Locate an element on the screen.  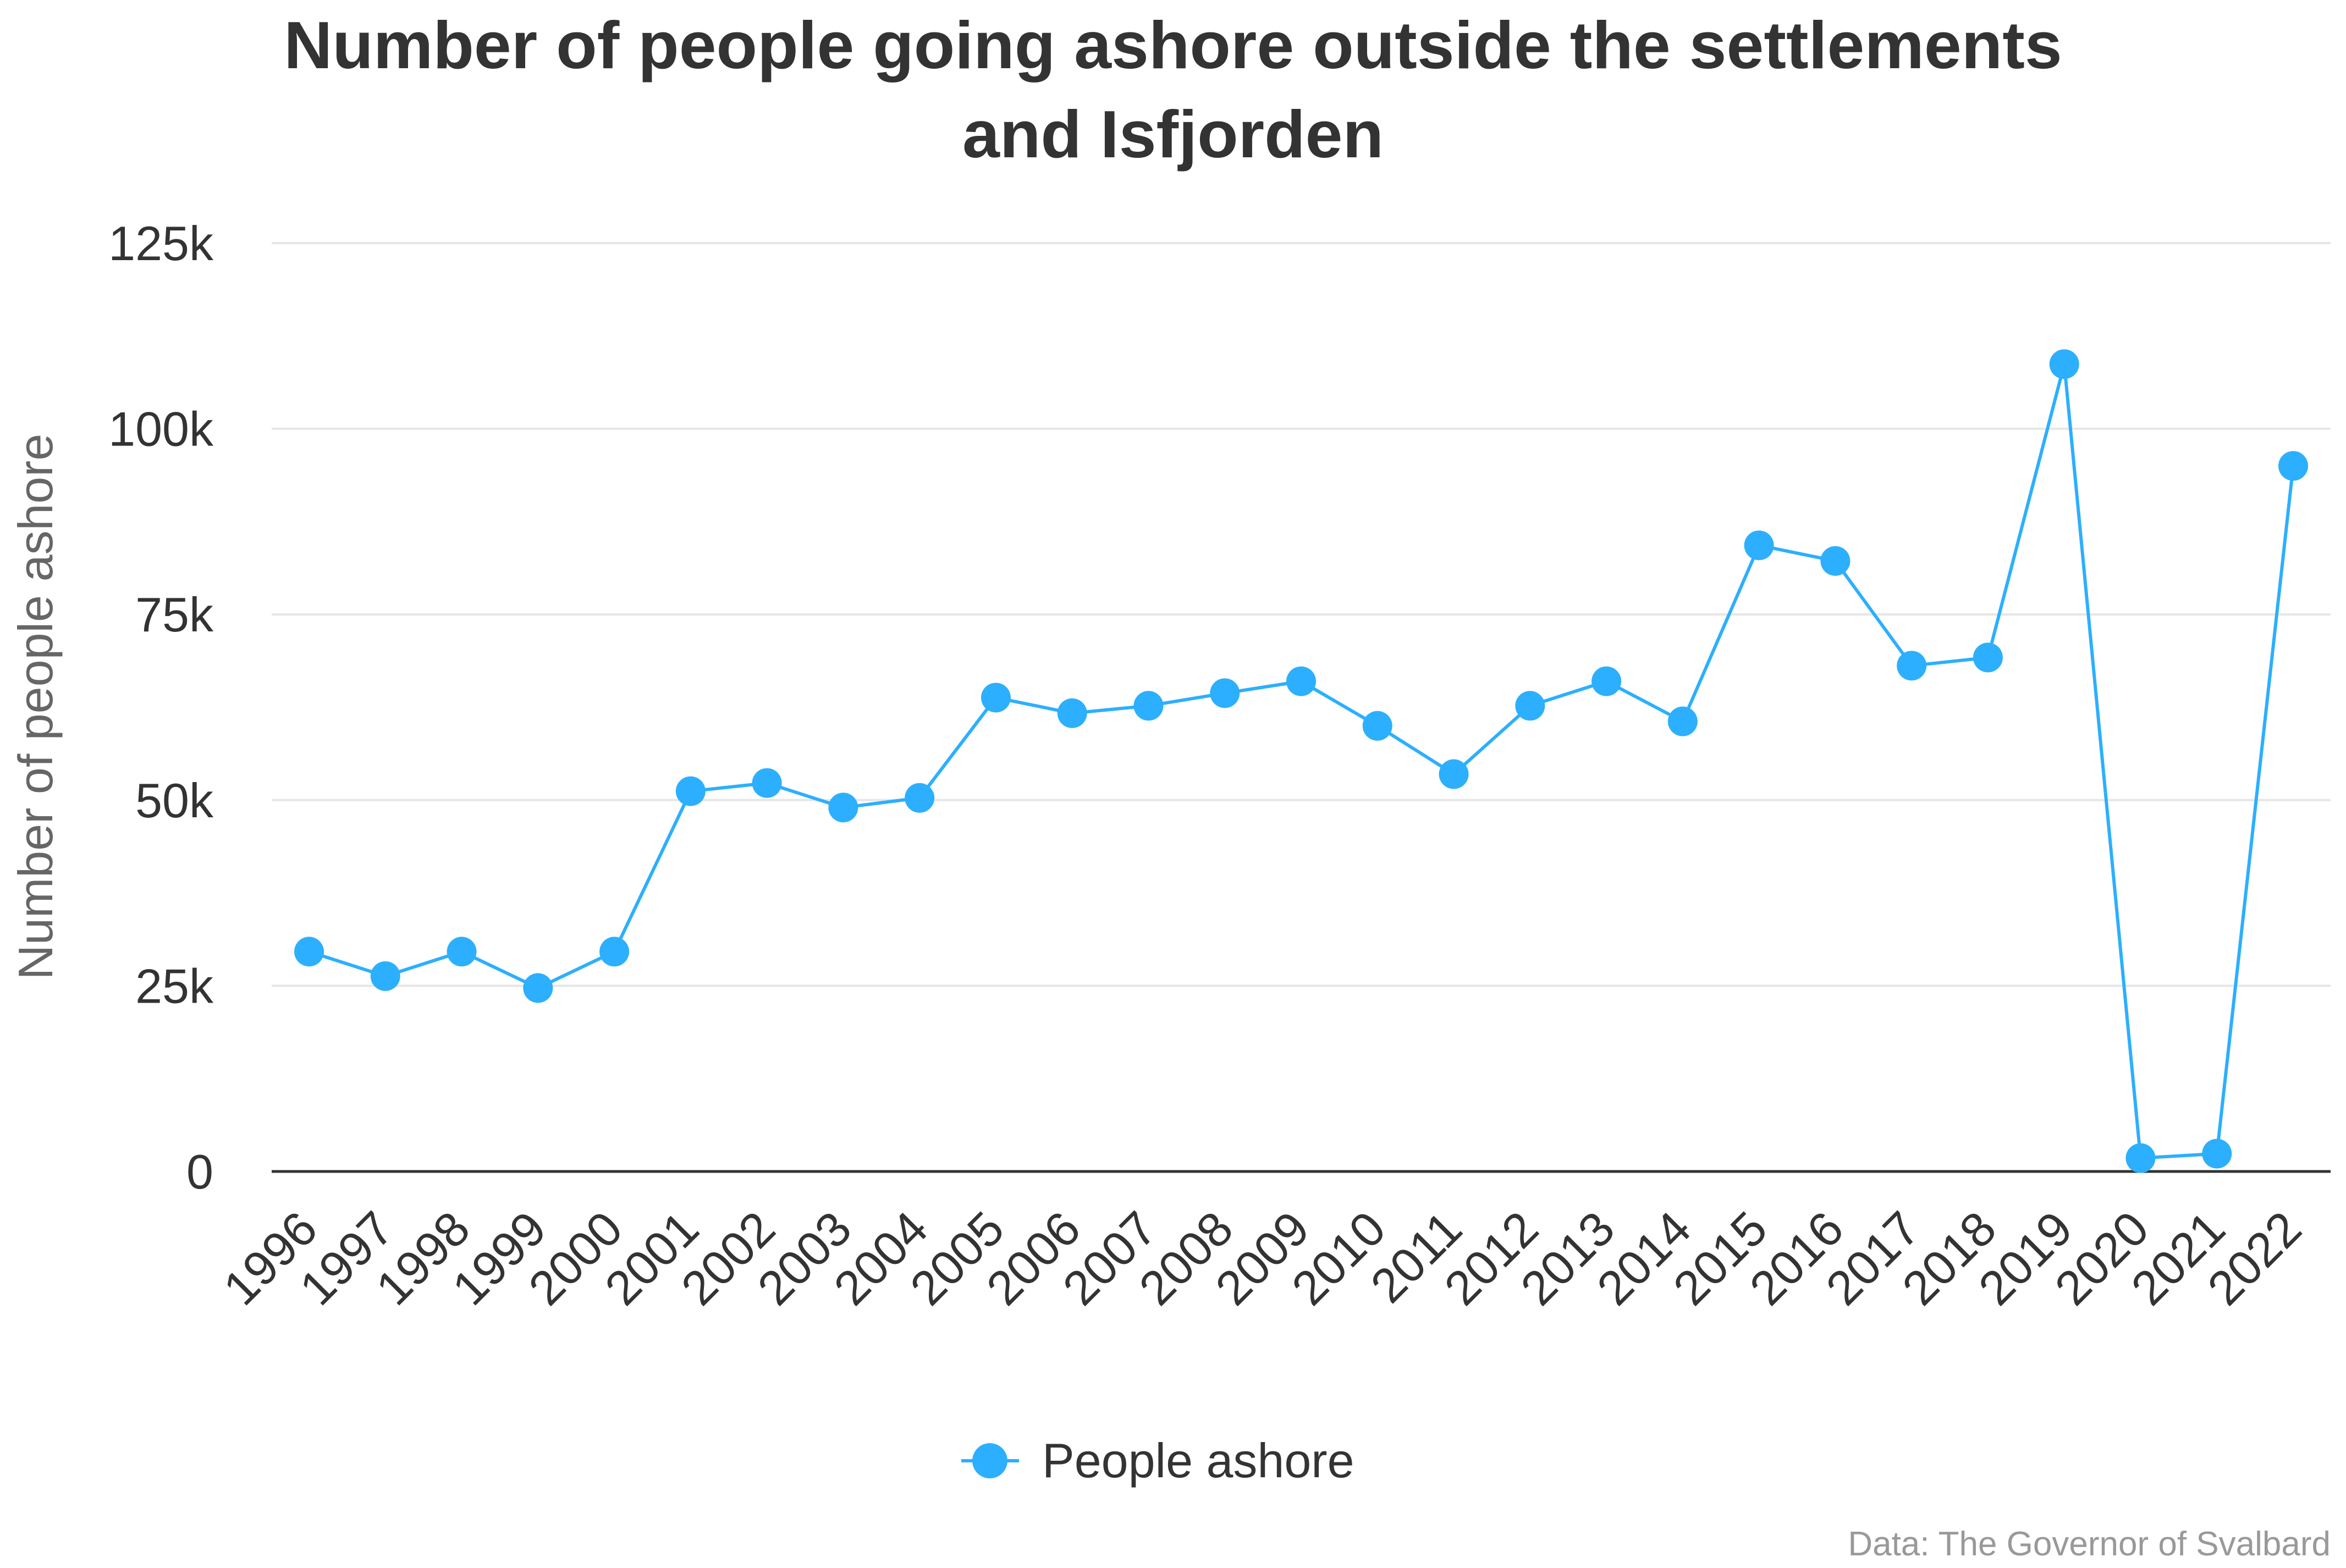
y-tick-label: 75k is located at coordinates (175, 615).